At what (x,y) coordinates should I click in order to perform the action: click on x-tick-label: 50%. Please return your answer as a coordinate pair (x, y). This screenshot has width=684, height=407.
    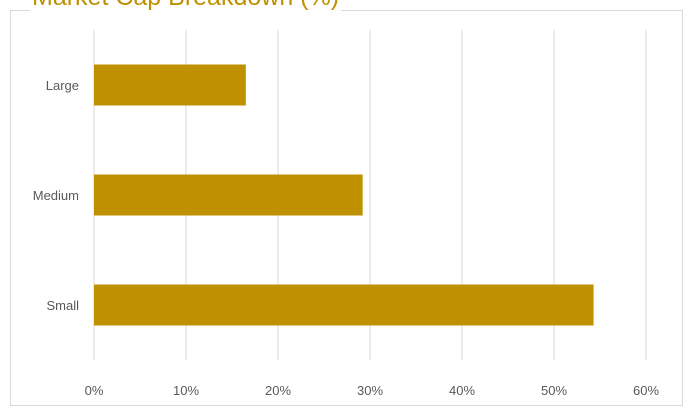
    Looking at the image, I should click on (554, 390).